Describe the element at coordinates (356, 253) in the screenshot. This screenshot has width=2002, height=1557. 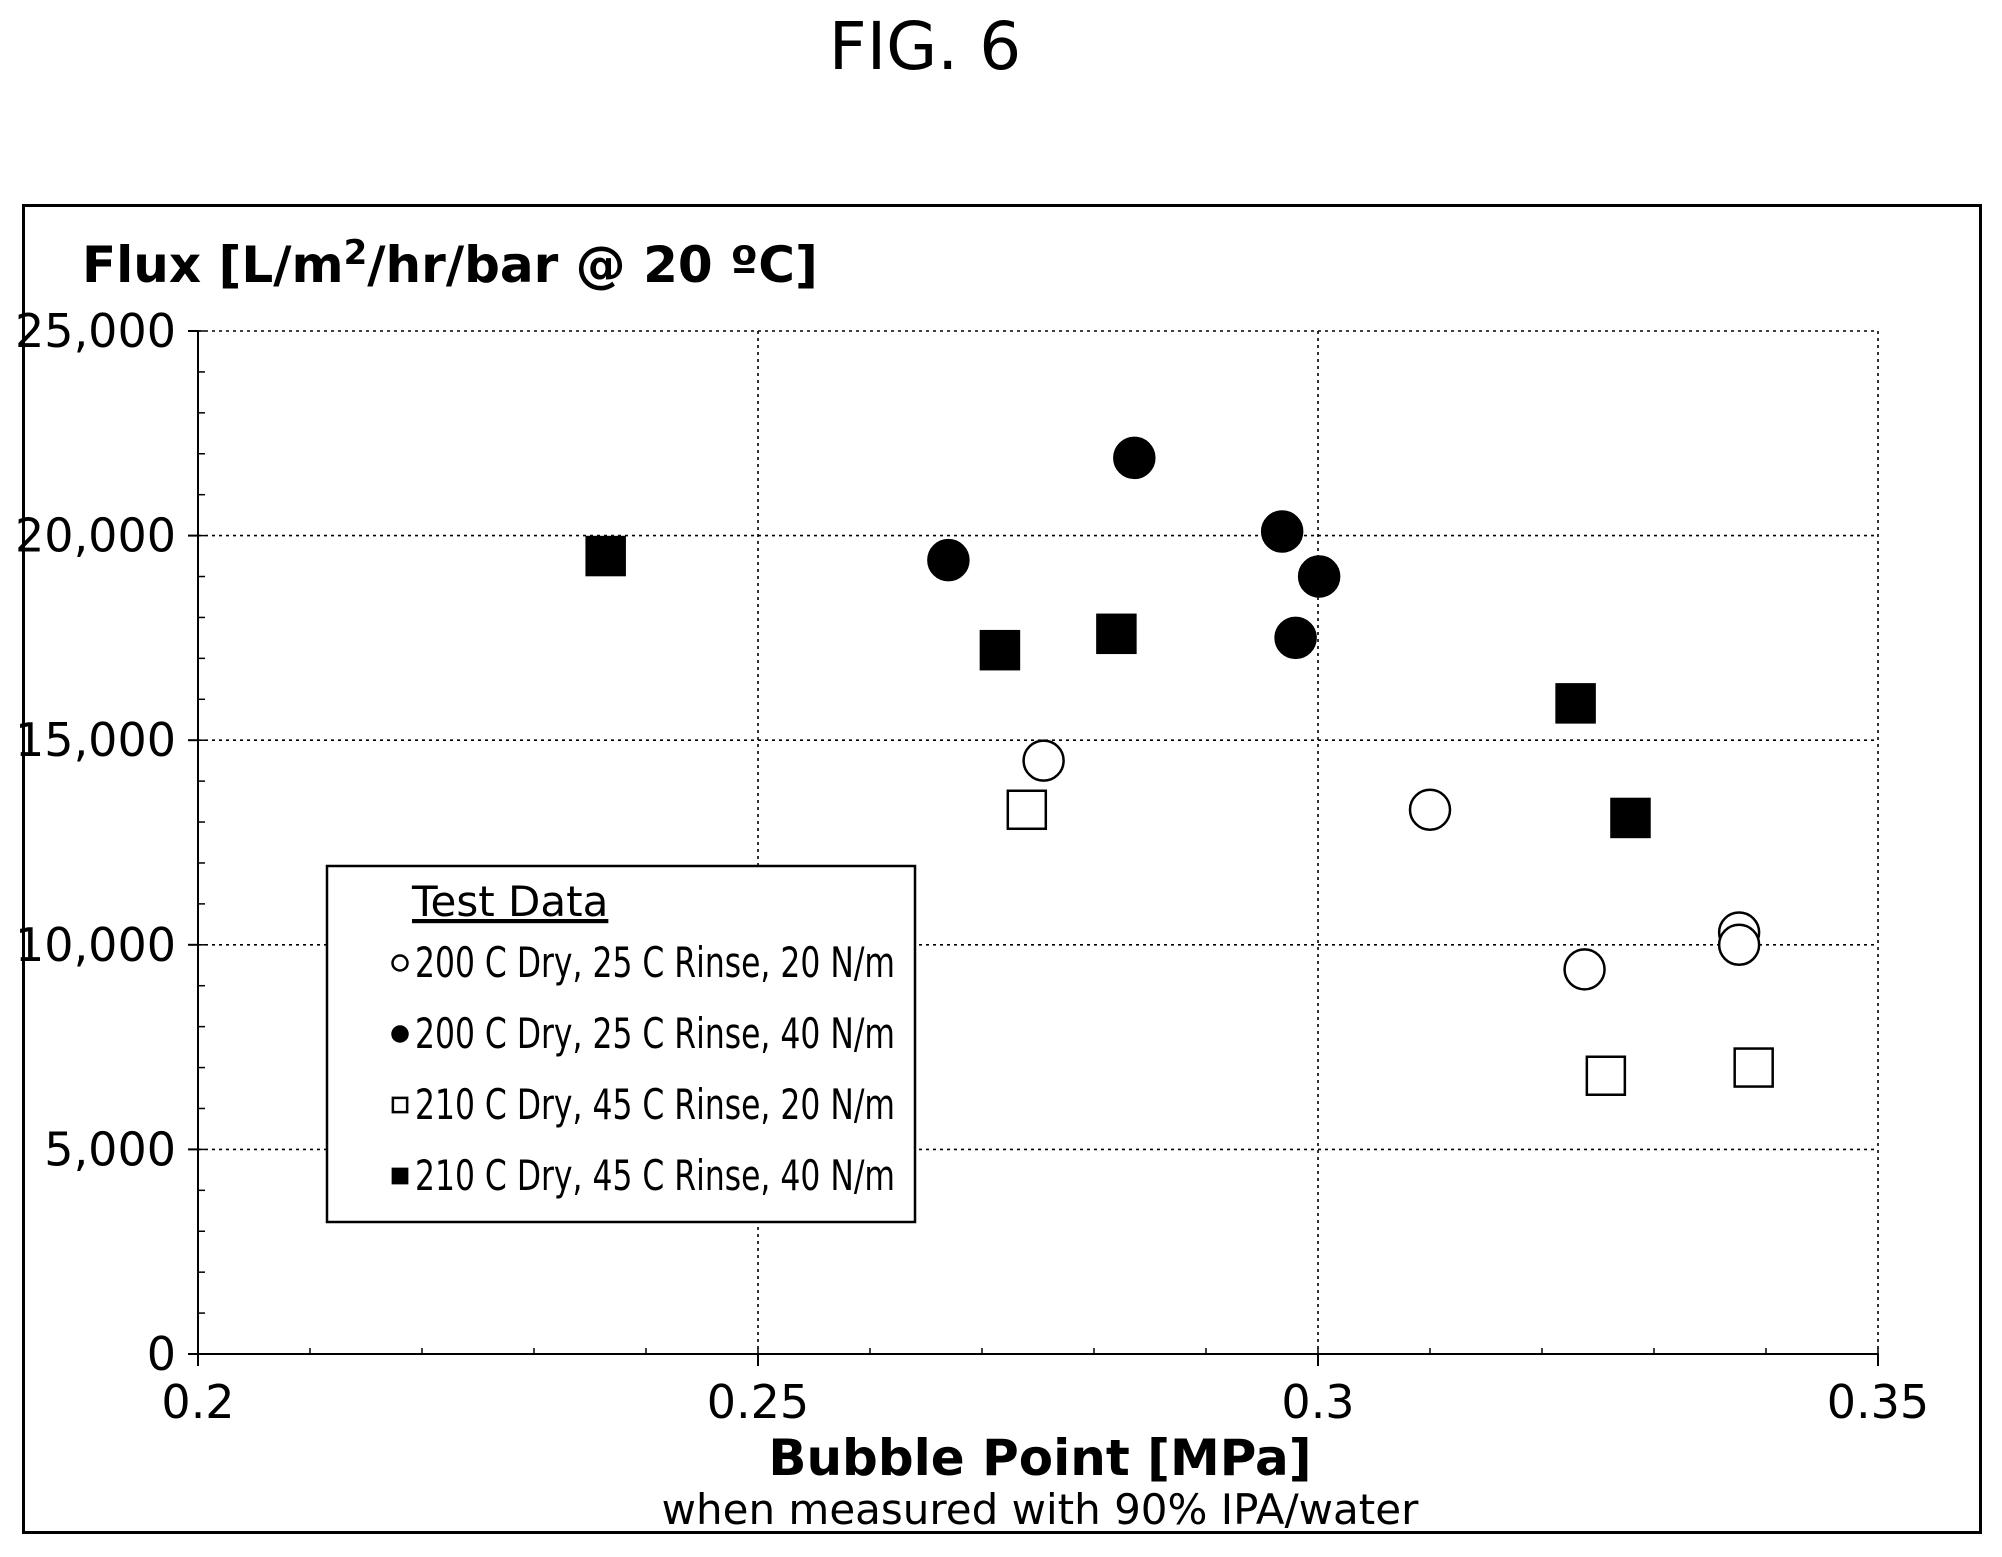
I see `y-axis-title-superscript: 2` at that location.